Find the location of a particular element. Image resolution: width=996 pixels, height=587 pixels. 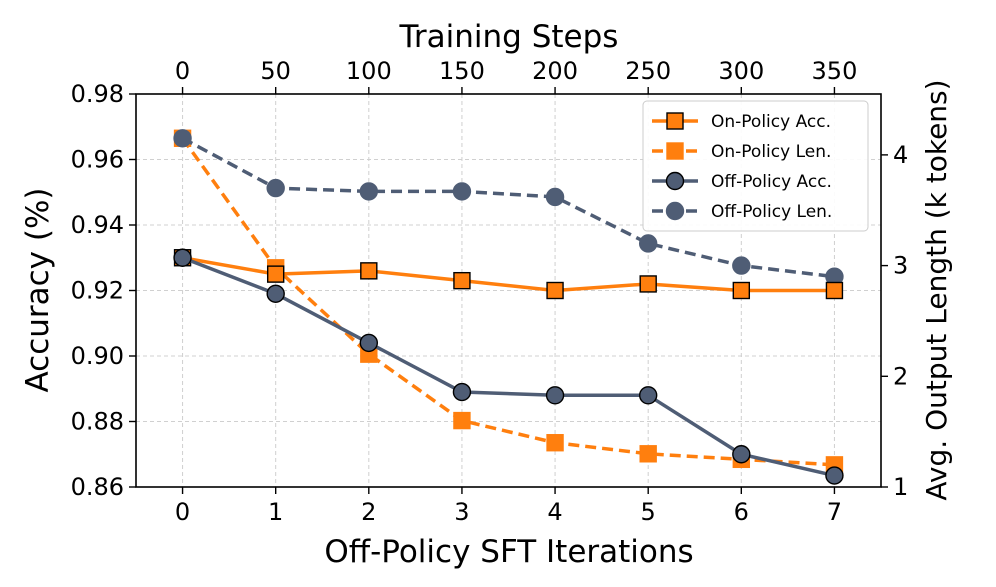

top-tick-label: 350 is located at coordinates (835, 71).